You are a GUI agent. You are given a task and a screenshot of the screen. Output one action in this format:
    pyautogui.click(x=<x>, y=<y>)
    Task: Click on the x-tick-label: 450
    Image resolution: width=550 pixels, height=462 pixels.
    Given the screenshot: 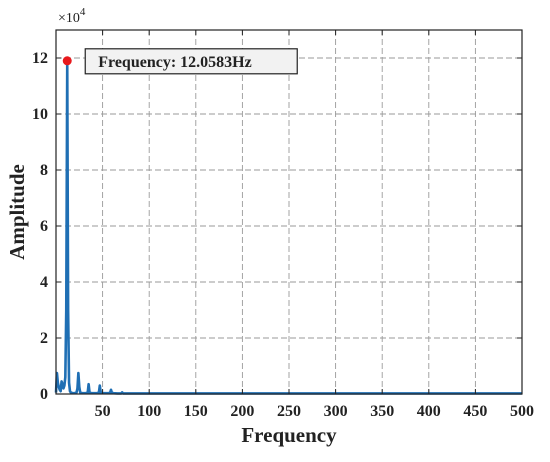 What is the action you would take?
    pyautogui.click(x=475, y=411)
    